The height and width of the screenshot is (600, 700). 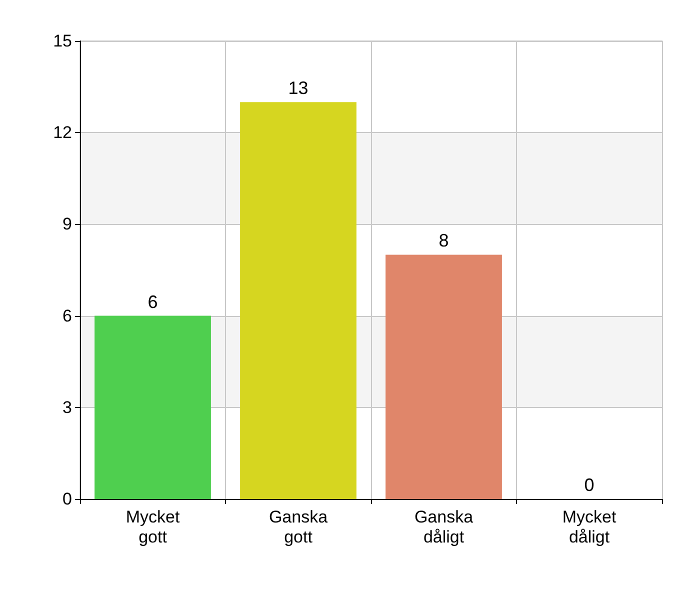 What do you see at coordinates (67, 224) in the screenshot?
I see `y-tick-label: 9` at bounding box center [67, 224].